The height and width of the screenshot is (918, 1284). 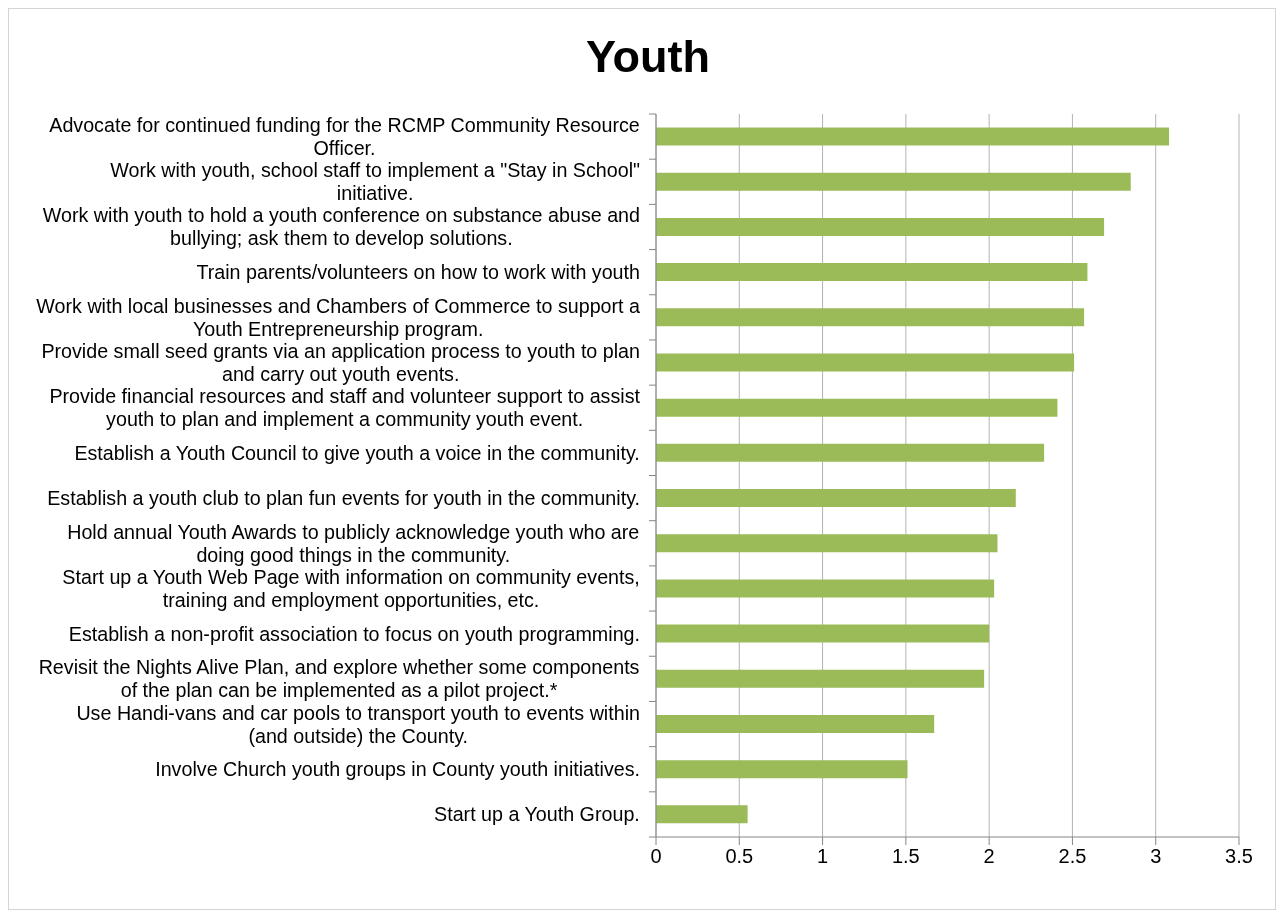 What do you see at coordinates (357, 452) in the screenshot?
I see `y-tick-label: Establish a Youth Council to give youth a voice in the community.` at bounding box center [357, 452].